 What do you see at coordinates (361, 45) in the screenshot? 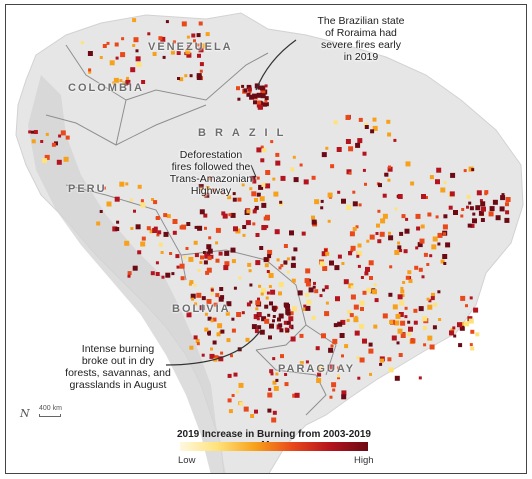
I see `annotation-roraima-line-3: severe fires early` at bounding box center [361, 45].